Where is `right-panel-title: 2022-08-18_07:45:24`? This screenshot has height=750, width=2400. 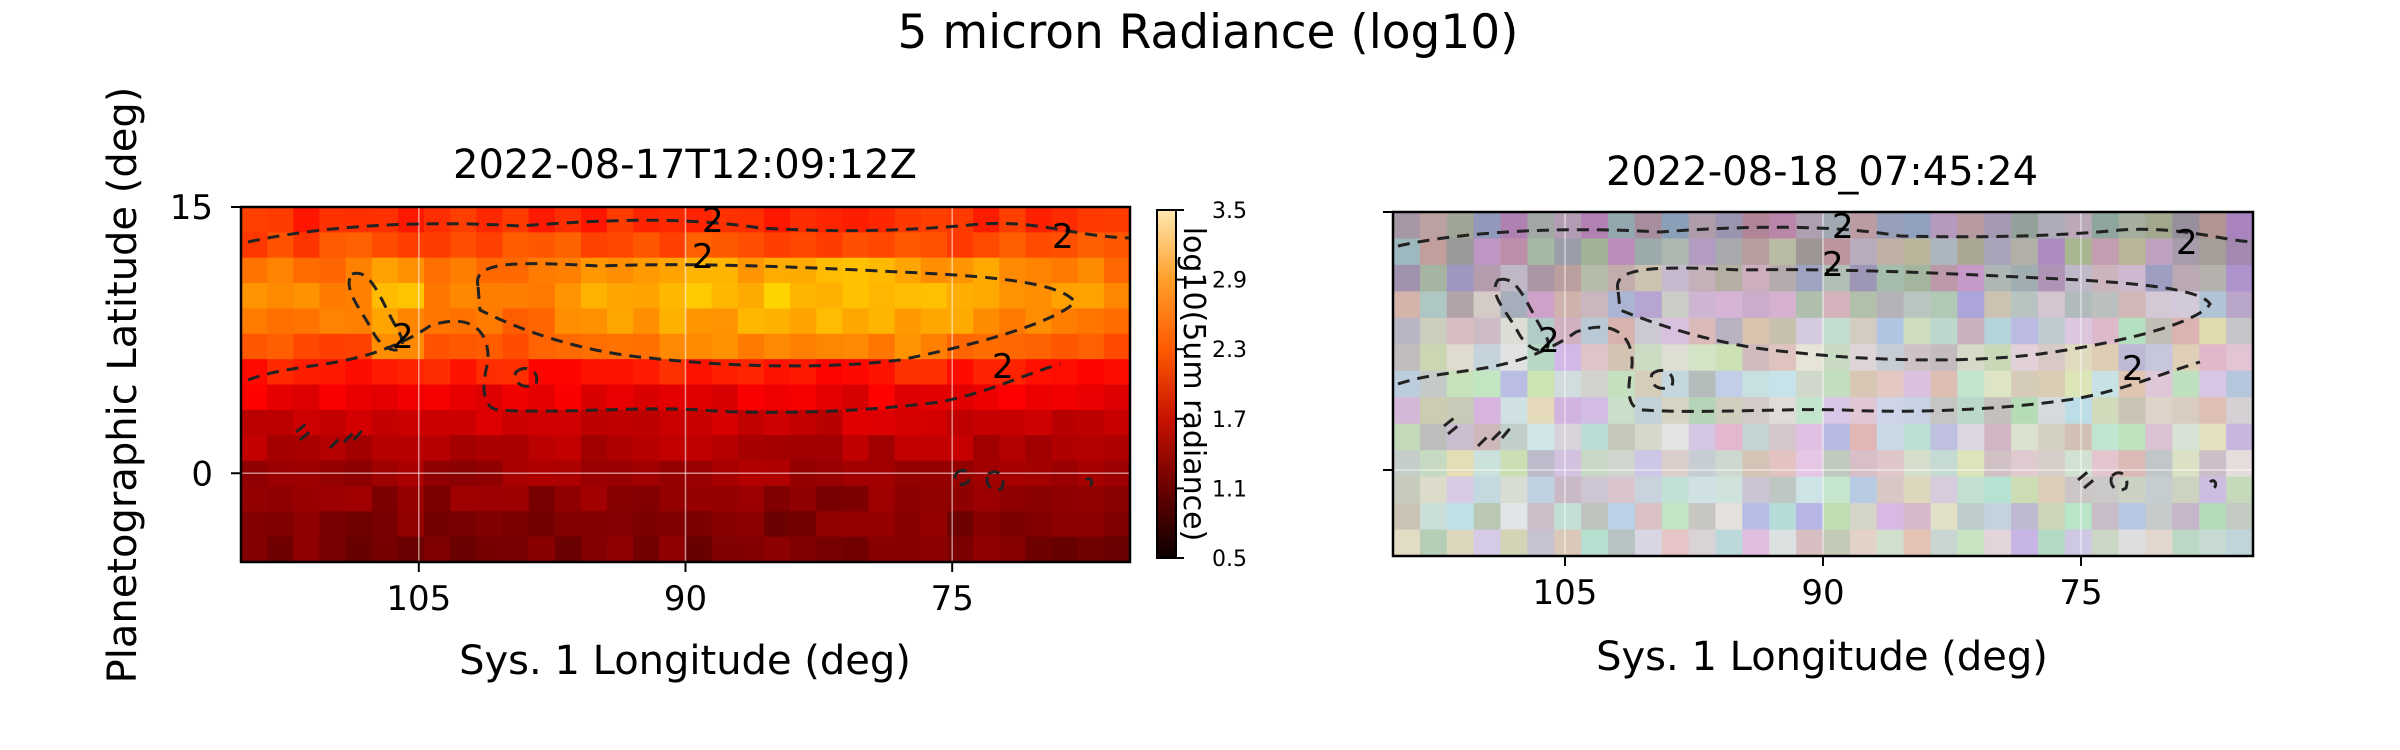
right-panel-title: 2022-08-18_07:45:24 is located at coordinates (1822, 172).